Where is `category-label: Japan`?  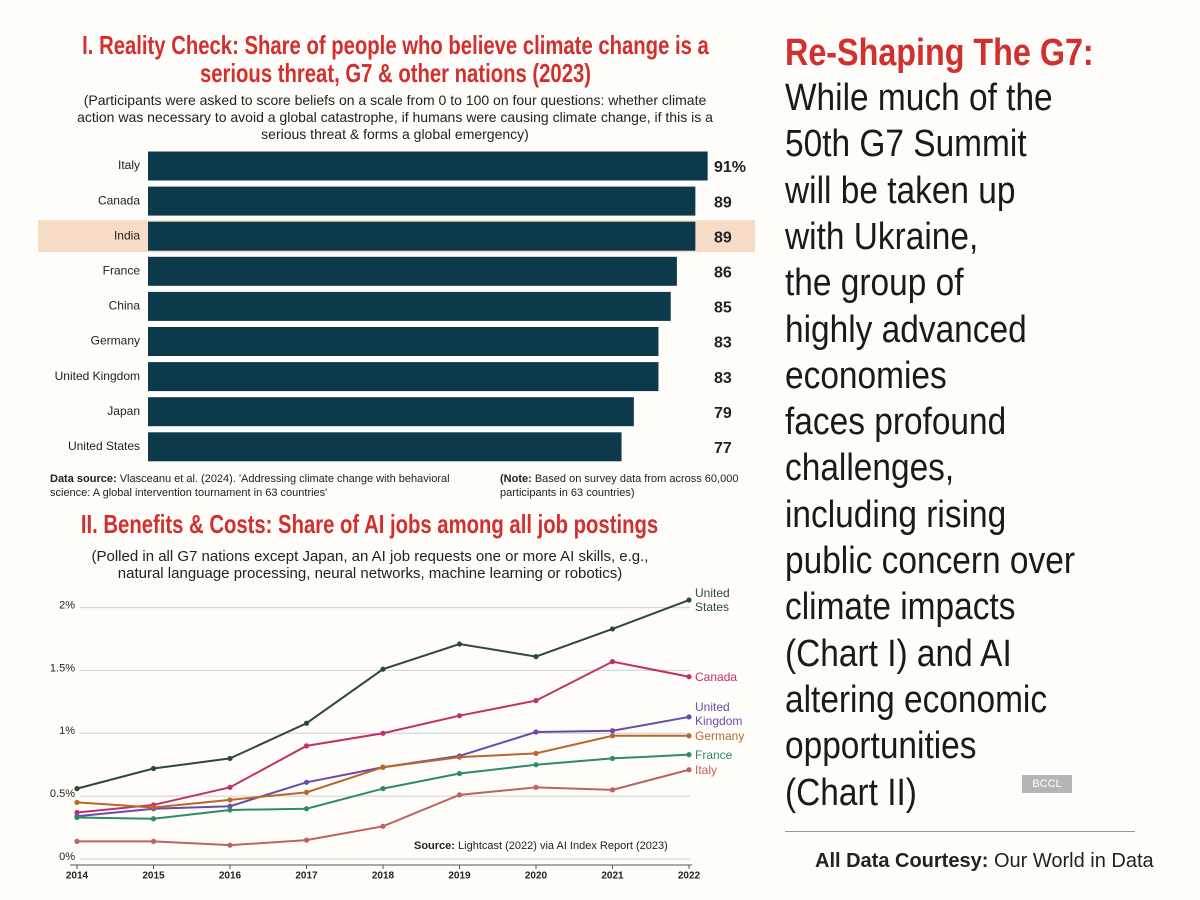 category-label: Japan is located at coordinates (123, 411).